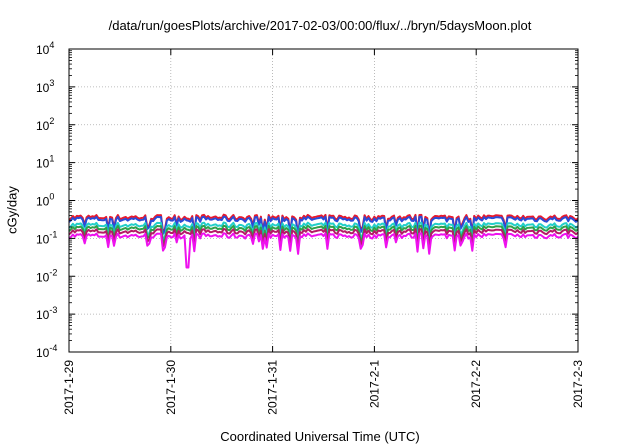 This screenshot has width=640, height=448. What do you see at coordinates (46, 275) in the screenshot?
I see `y-tick-label: 10⁻²` at bounding box center [46, 275].